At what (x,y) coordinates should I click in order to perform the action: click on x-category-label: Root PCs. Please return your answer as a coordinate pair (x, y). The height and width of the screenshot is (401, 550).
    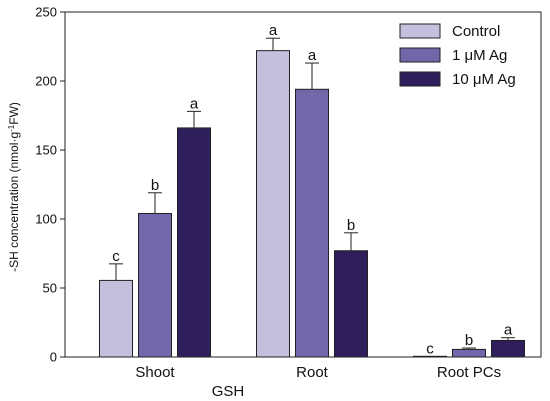
    Looking at the image, I should click on (469, 372).